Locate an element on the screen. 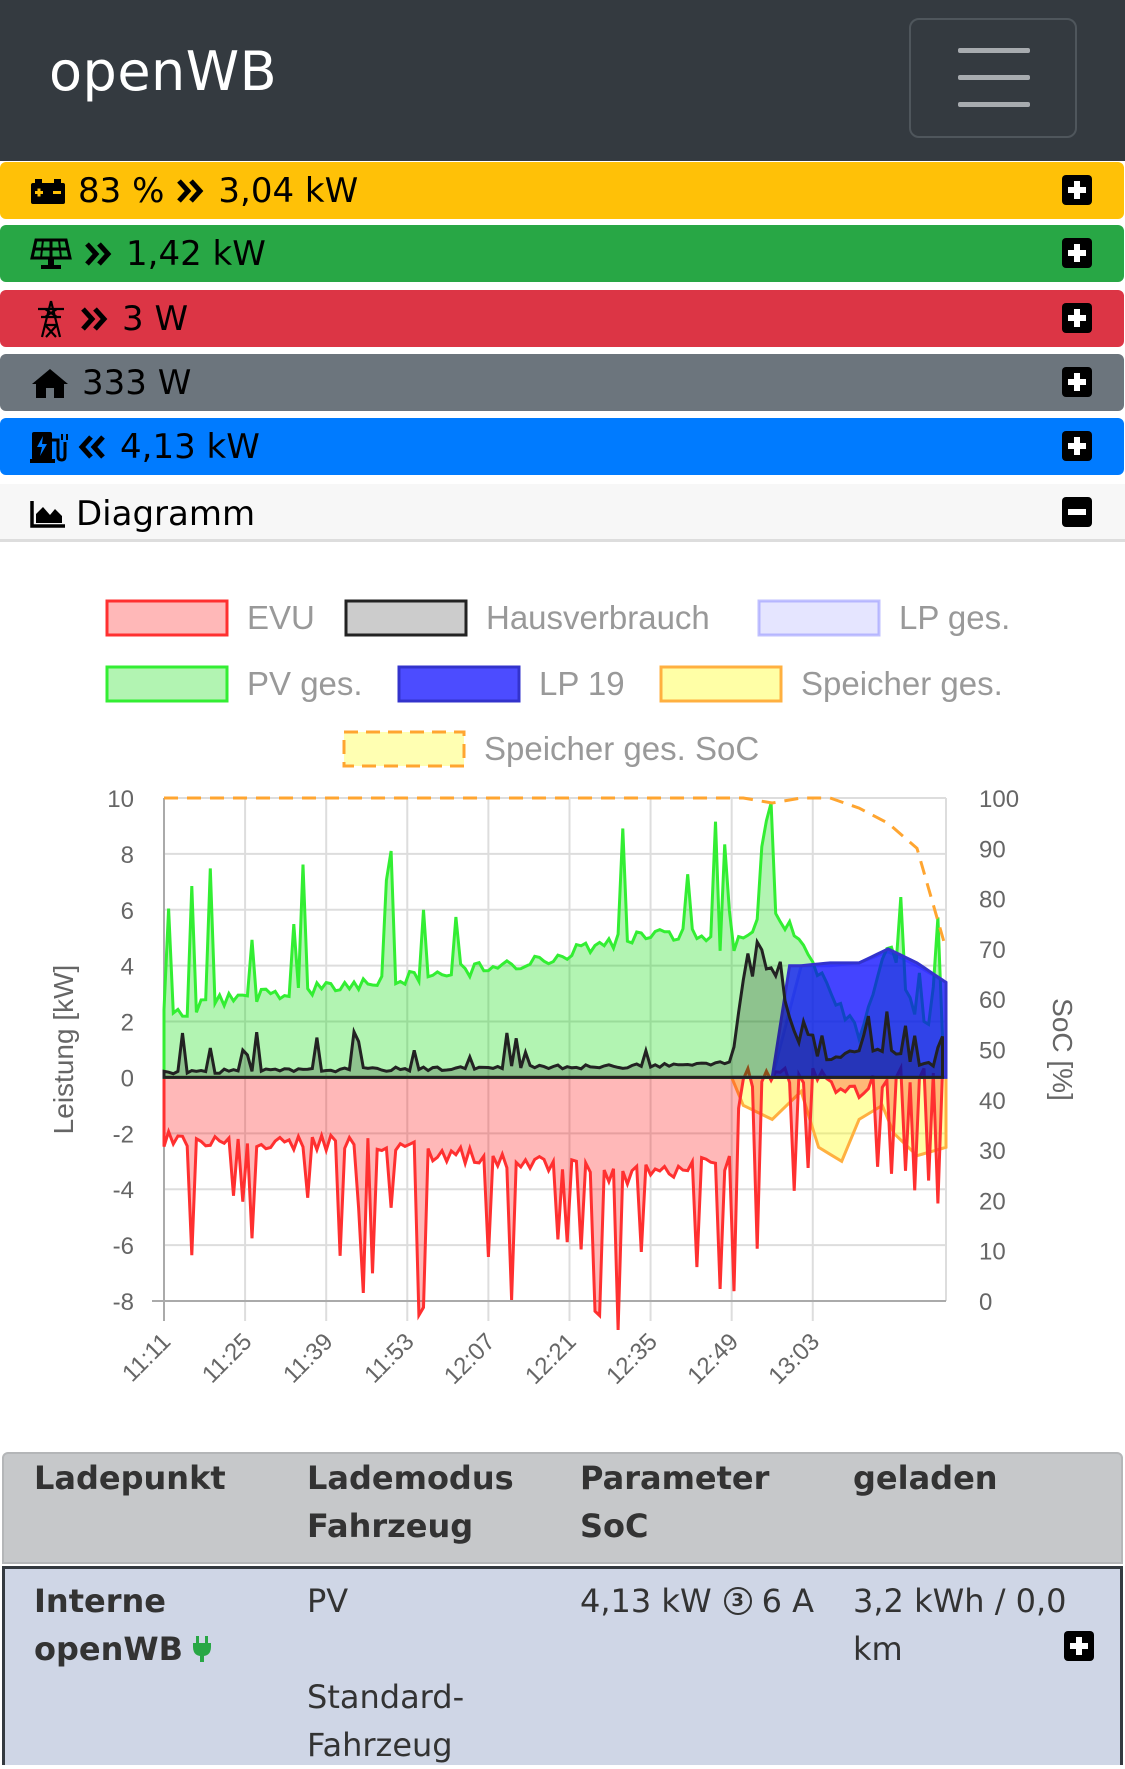 This screenshot has width=1125, height=1769. series-speicher-soc is located at coordinates (556, 873).